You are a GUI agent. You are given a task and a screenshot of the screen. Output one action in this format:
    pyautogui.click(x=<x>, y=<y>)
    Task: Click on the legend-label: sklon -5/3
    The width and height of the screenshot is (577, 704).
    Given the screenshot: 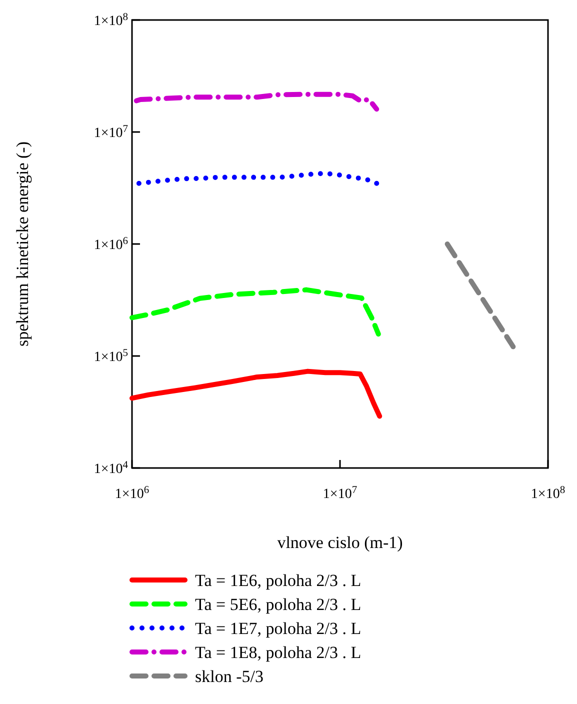 What is the action you would take?
    pyautogui.click(x=229, y=676)
    